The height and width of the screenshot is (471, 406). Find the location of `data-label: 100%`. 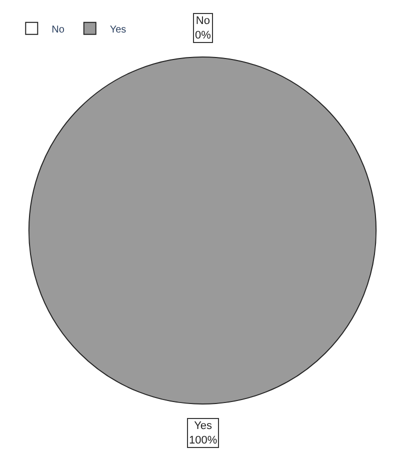

data-label: 100% is located at coordinates (203, 440).